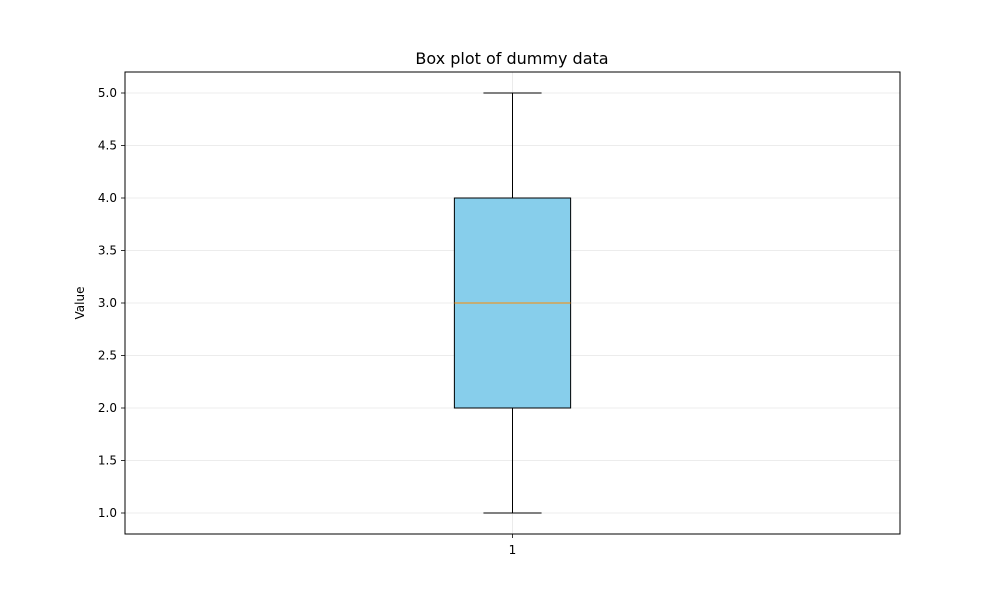 This screenshot has width=1000, height=600. I want to click on y-axis-label: Value, so click(80, 303).